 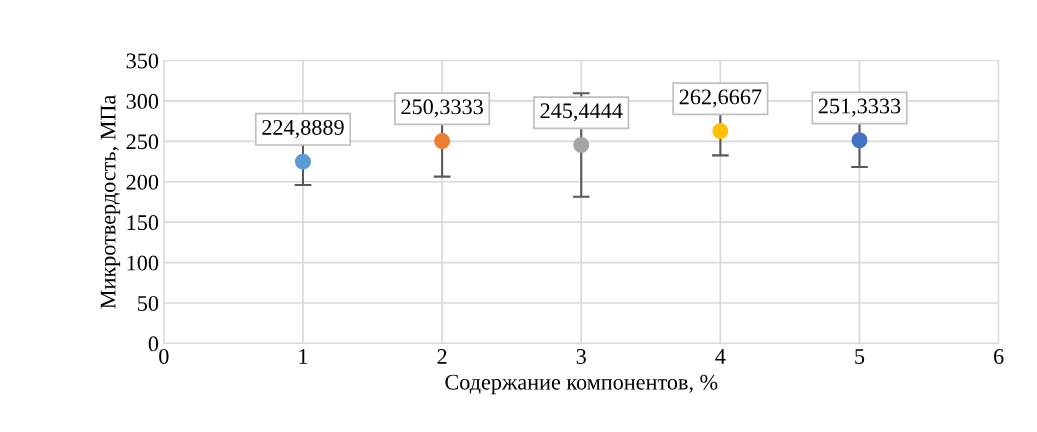 I want to click on y-tick-label: 250, so click(x=142, y=142).